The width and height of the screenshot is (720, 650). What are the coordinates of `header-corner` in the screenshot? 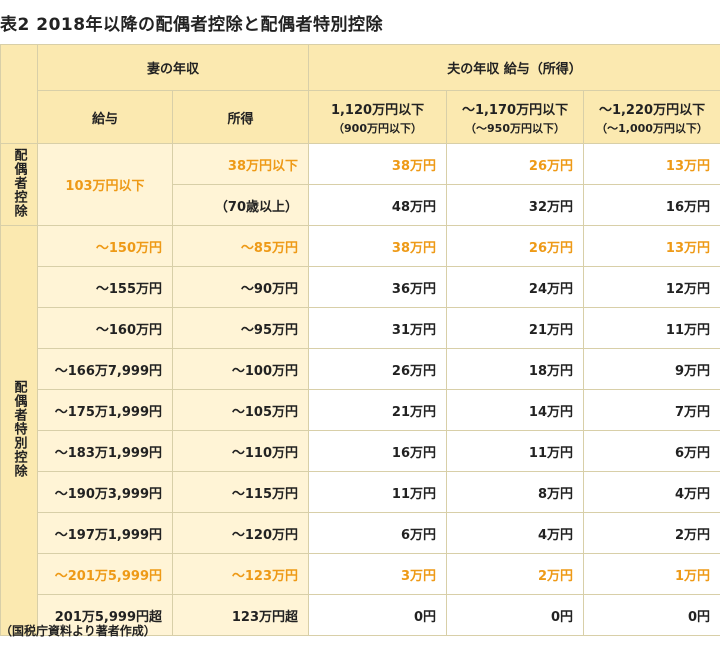 It's located at (19, 94).